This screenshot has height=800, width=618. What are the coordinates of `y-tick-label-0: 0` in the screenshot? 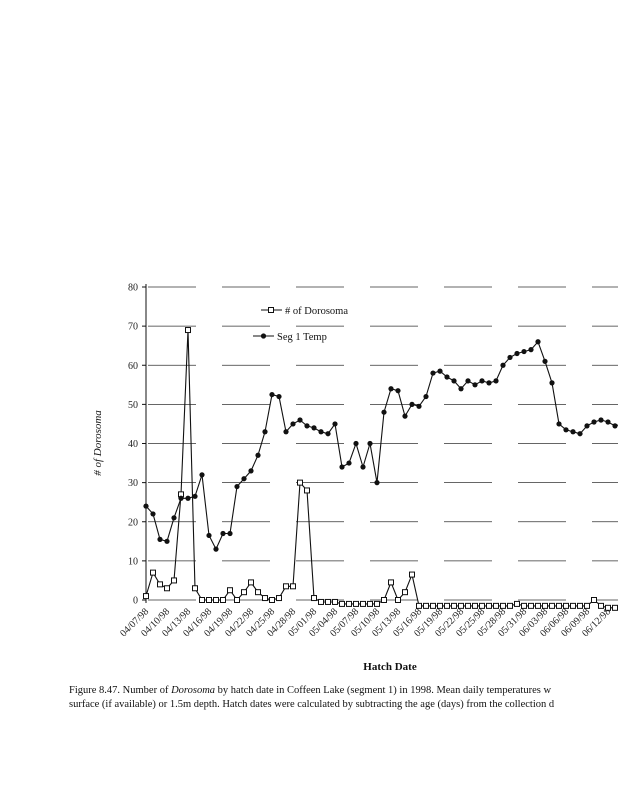 It's located at (135, 601).